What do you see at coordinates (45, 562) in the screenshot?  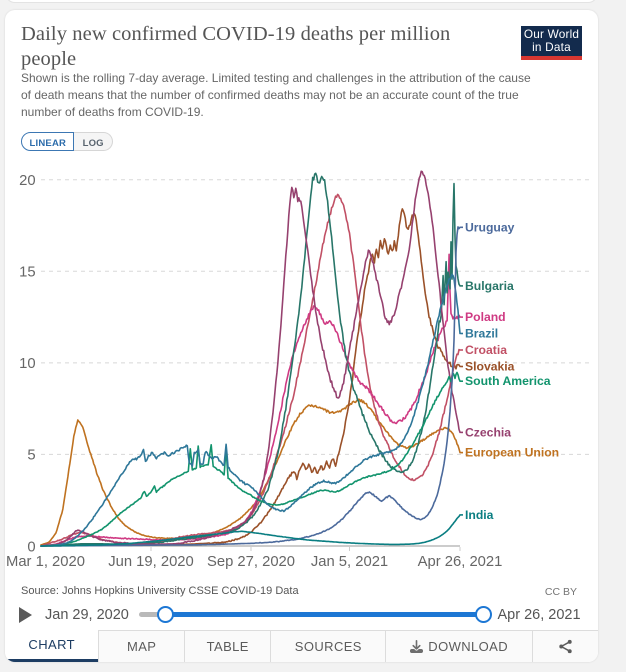 I see `svg-text: Mar 1, 2020` at bounding box center [45, 562].